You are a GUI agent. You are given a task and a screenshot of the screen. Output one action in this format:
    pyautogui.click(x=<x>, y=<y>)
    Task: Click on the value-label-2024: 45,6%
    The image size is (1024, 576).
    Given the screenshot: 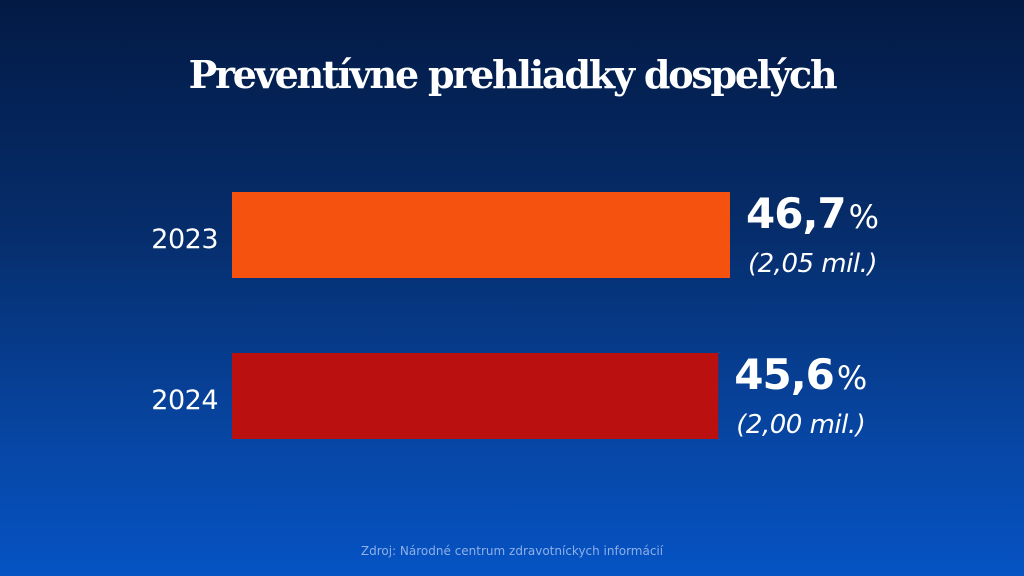 What is the action you would take?
    pyautogui.click(x=800, y=374)
    